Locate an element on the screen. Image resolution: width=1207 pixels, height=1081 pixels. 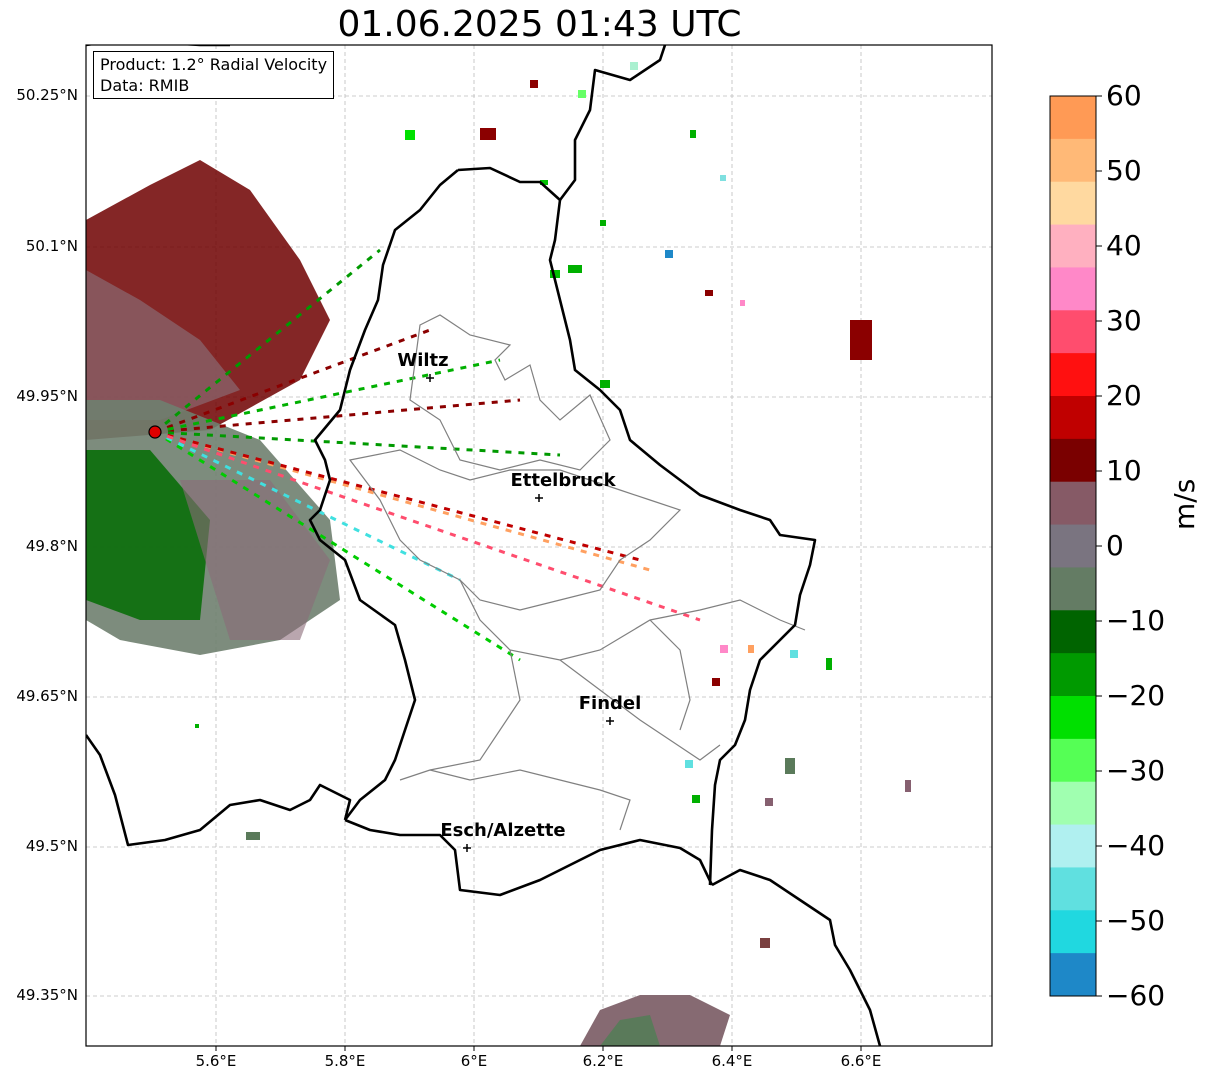
city-label-wiltz: Wiltz is located at coordinates (423, 360).